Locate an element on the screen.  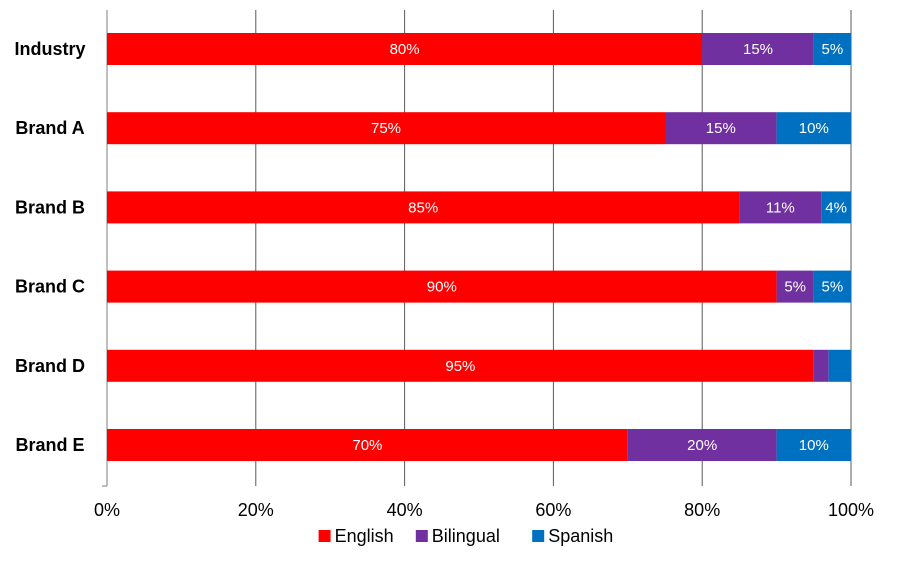
bar-english-brand-b is located at coordinates (423, 207).